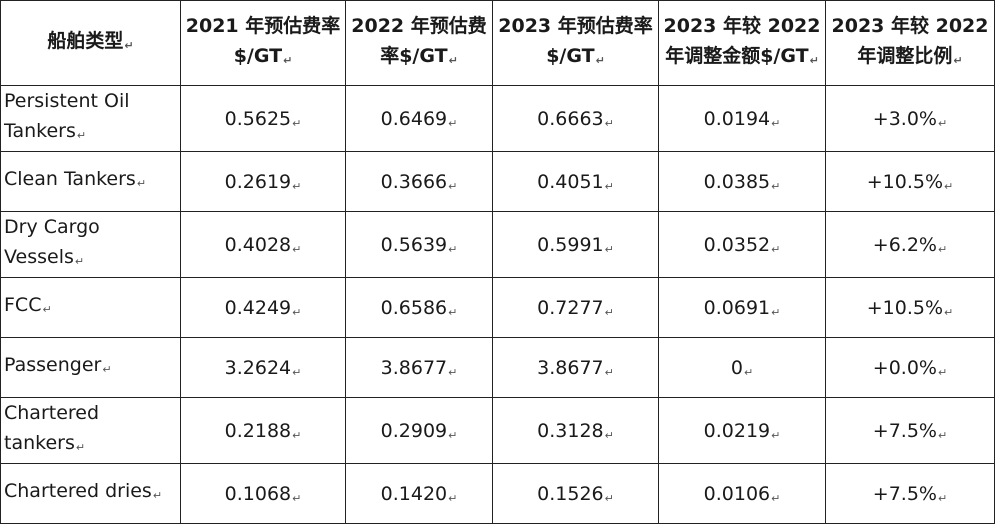 Image resolution: width=995 pixels, height=524 pixels. Describe the element at coordinates (419, 430) in the screenshot. I see `rate-2022-cell: 0.2909↵` at that location.